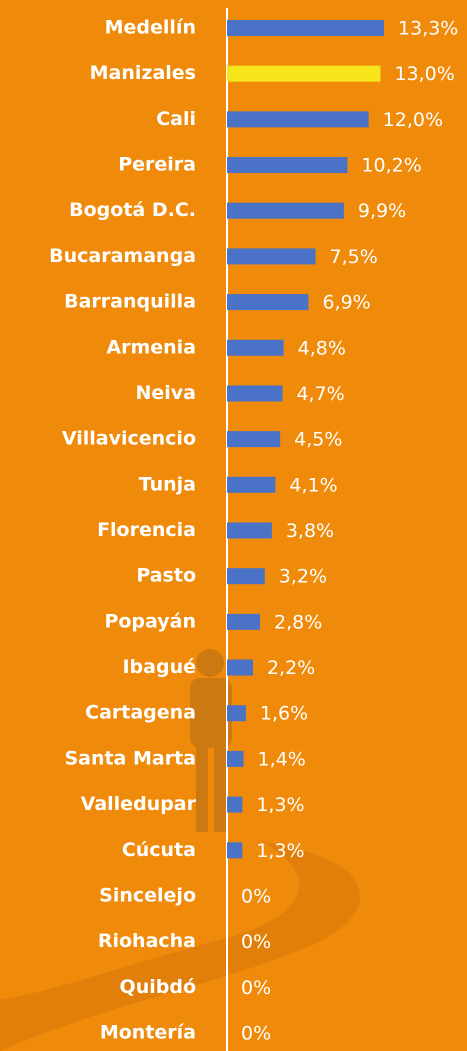  Describe the element at coordinates (132, 210) in the screenshot. I see `category-label: Bogotá D.C.` at that location.